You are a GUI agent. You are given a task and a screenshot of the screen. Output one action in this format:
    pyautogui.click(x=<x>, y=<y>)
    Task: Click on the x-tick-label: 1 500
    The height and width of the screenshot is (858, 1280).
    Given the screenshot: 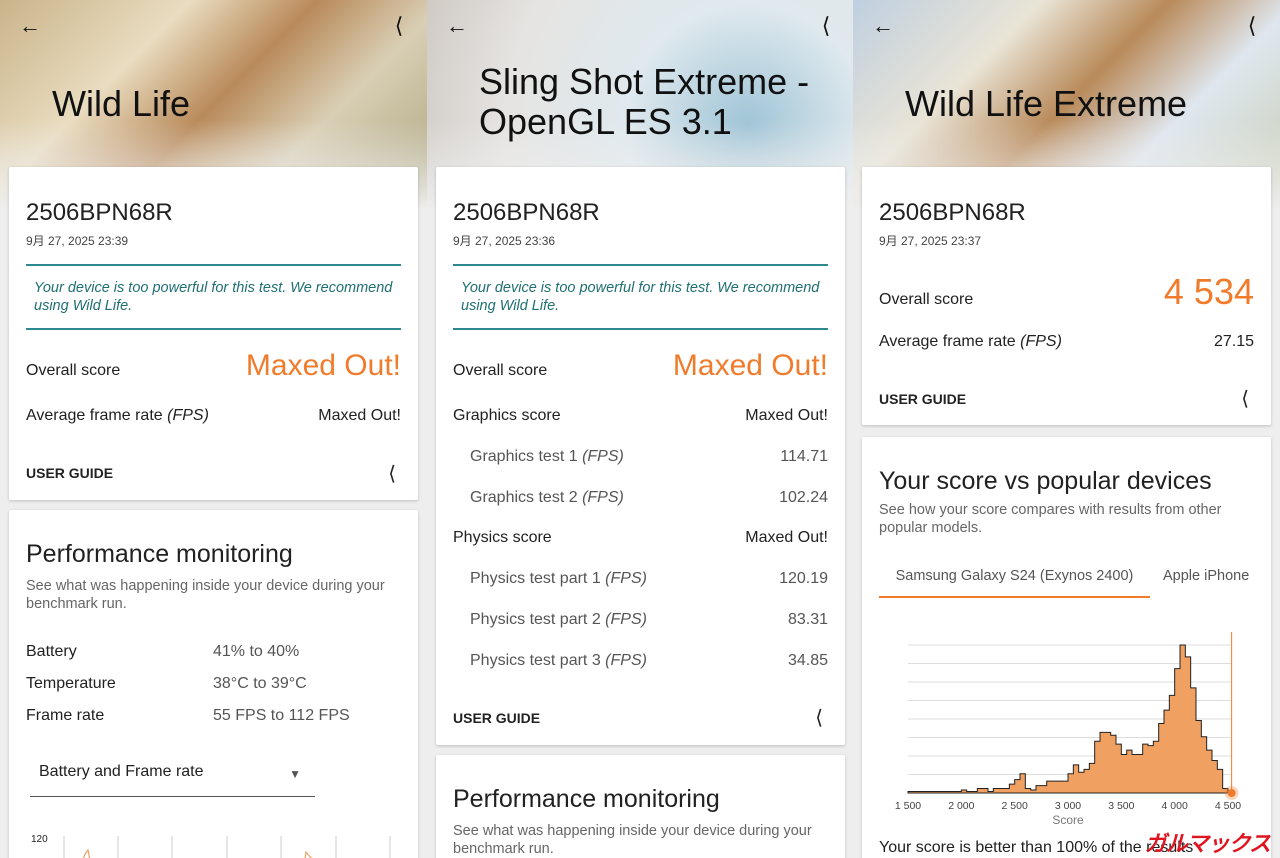 What is the action you would take?
    pyautogui.click(x=908, y=806)
    